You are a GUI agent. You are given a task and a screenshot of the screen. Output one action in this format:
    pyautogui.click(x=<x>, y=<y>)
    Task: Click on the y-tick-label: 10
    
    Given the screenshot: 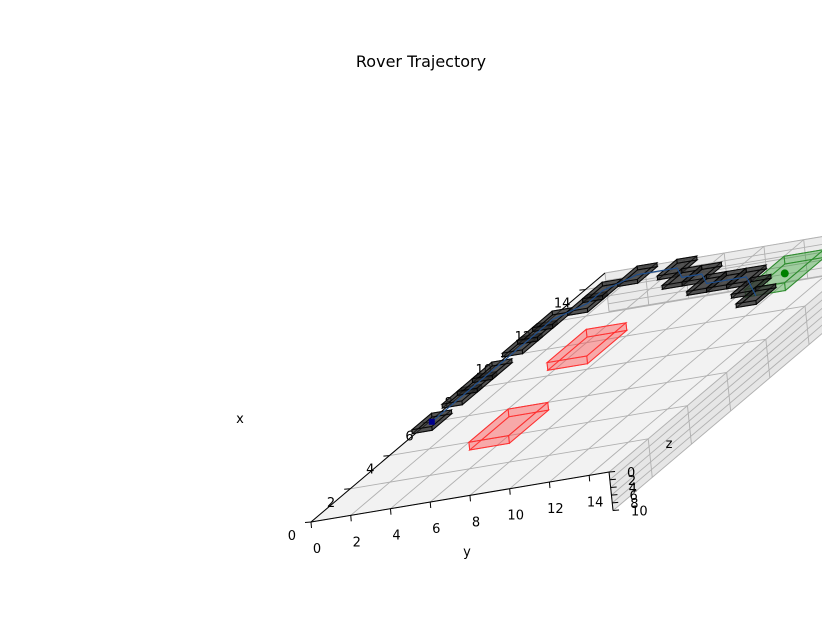 What is the action you would take?
    pyautogui.click(x=515, y=516)
    